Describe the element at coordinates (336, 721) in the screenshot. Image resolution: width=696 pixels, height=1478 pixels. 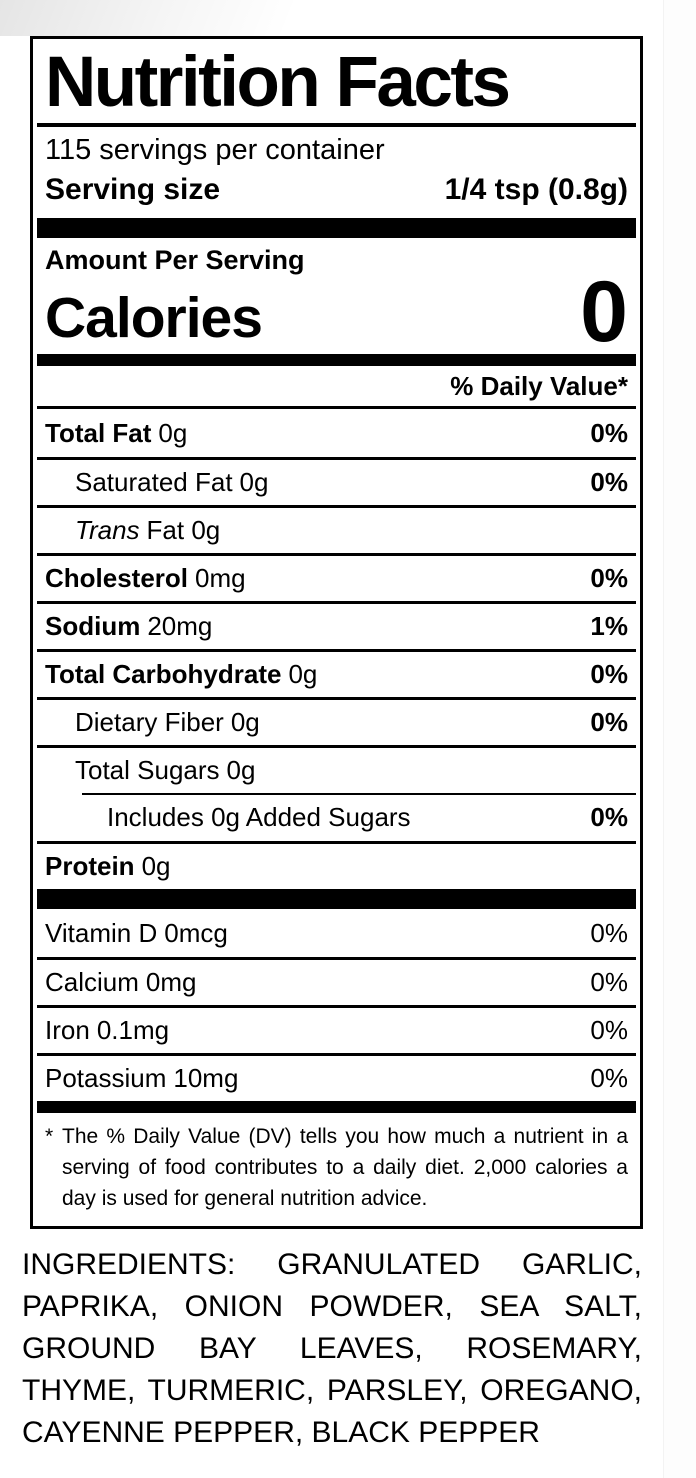
I see `row-dietary-fiber: Dietary Fiber 0g 0%` at that location.